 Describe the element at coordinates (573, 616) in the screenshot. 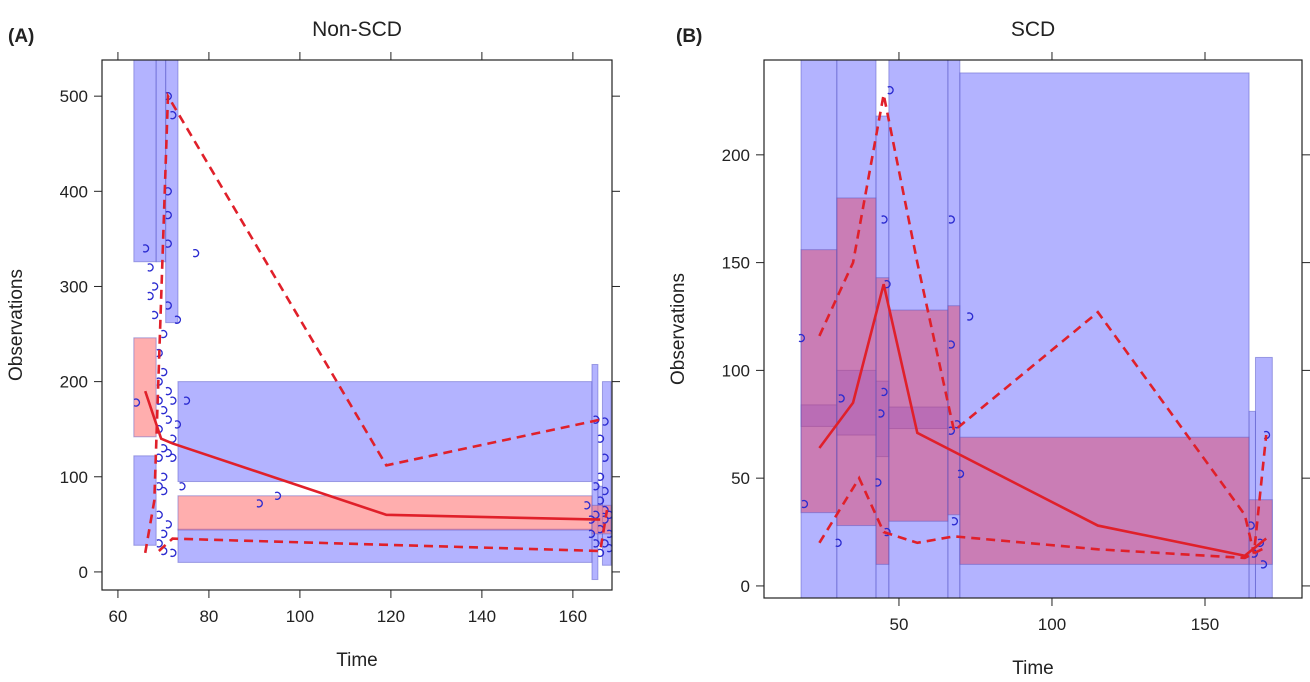

I see `x-tick-label: 160` at that location.